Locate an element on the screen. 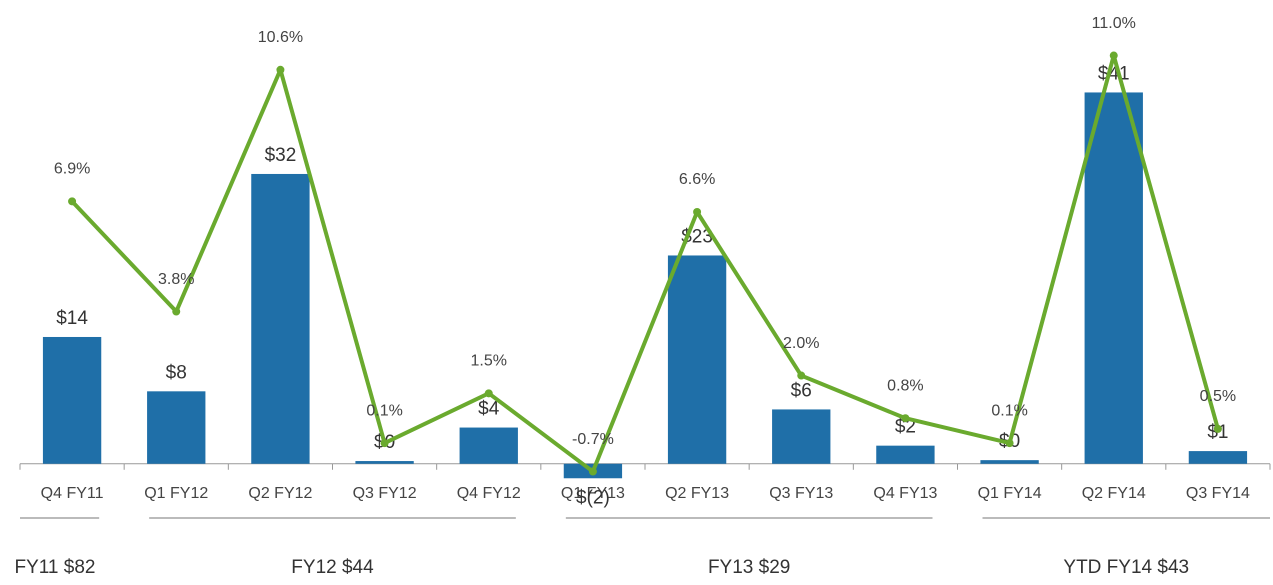 This screenshot has width=1273, height=585. bar-value-label: $4 is located at coordinates (489, 409).